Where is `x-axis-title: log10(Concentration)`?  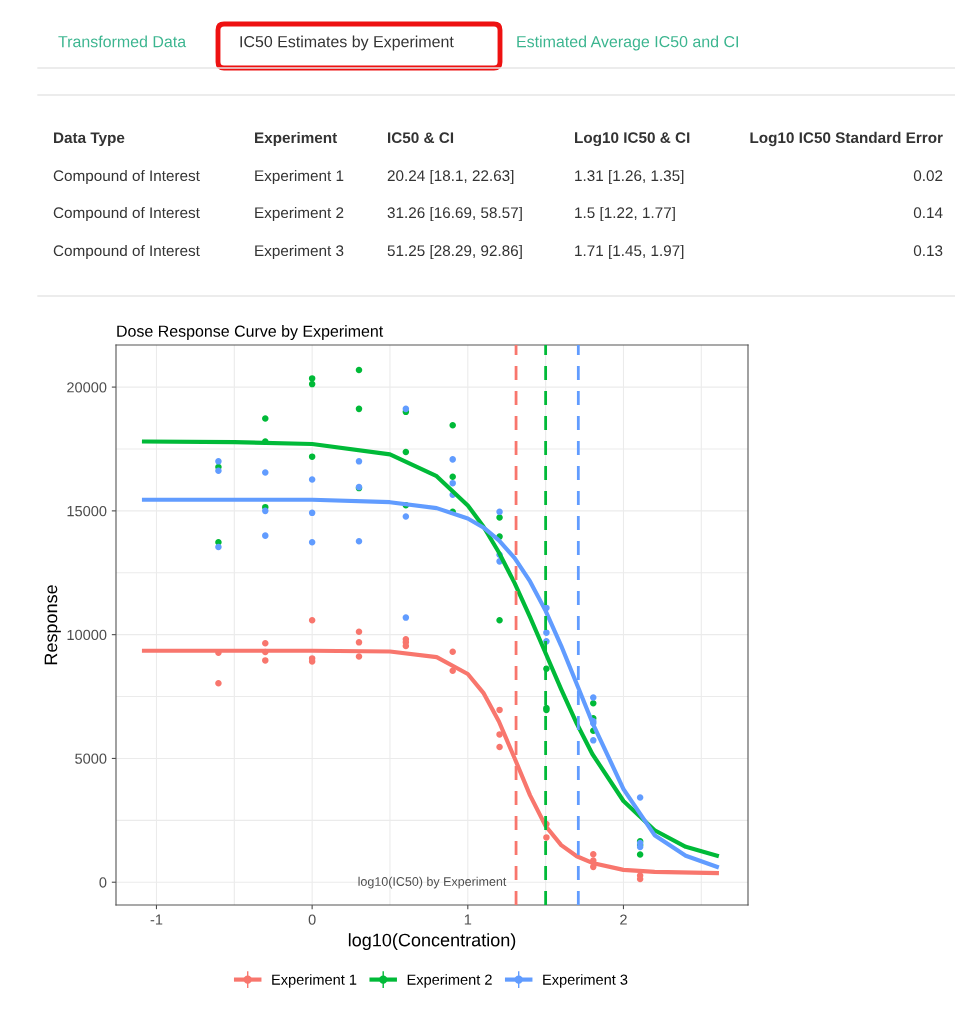 x-axis-title: log10(Concentration) is located at coordinates (432, 942).